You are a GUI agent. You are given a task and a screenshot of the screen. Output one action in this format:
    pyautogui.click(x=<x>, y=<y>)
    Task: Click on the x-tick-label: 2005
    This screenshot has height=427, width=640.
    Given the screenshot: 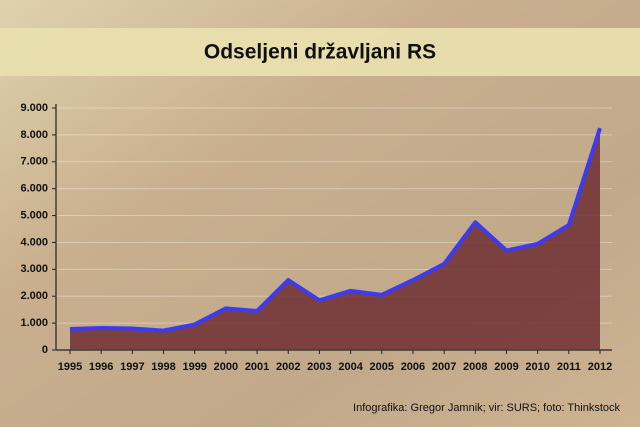 What is the action you would take?
    pyautogui.click(x=382, y=367)
    